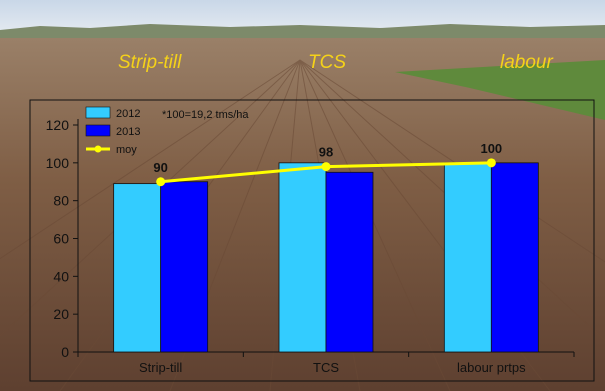 The image size is (605, 391). Describe the element at coordinates (61, 201) in the screenshot. I see `y-tick-label: 80` at that location.